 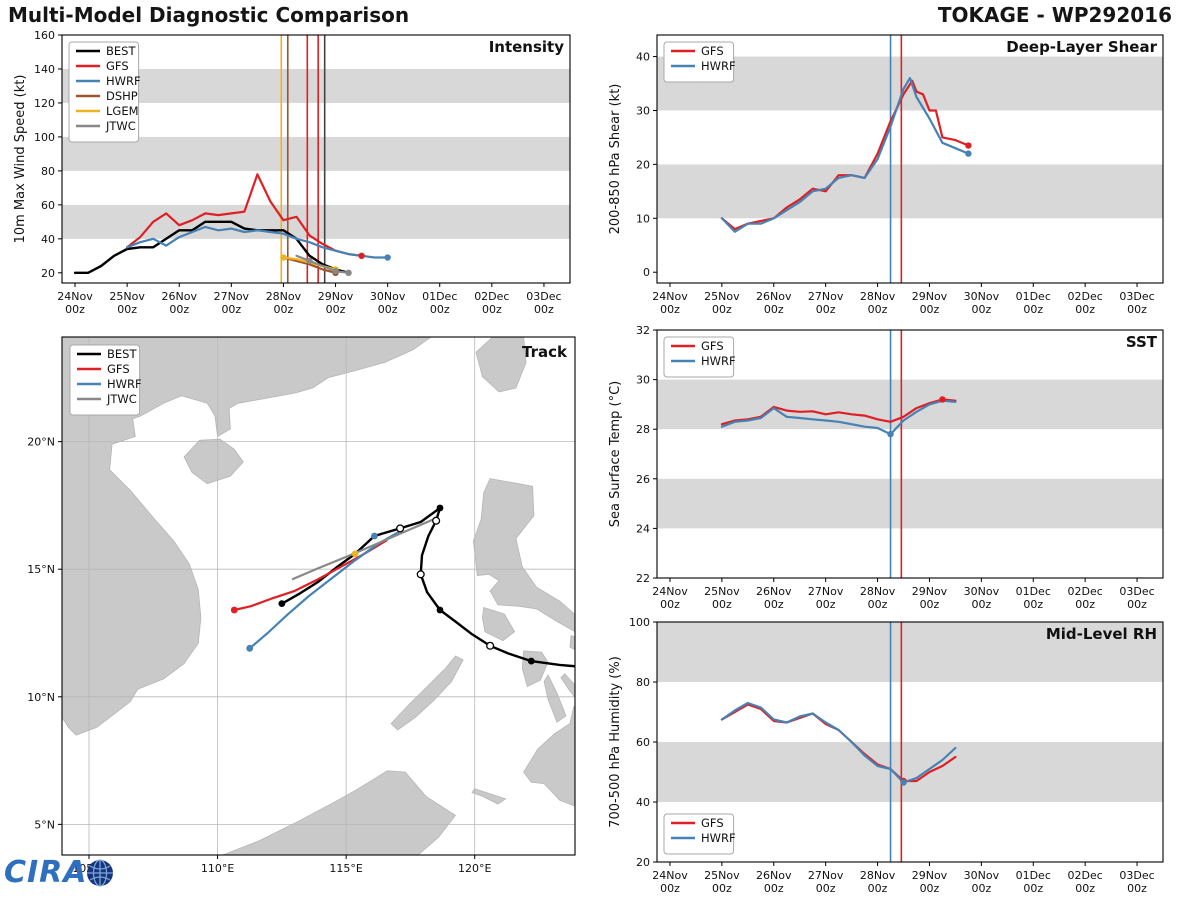 I want to click on y-tick-label: 120, so click(x=44, y=103).